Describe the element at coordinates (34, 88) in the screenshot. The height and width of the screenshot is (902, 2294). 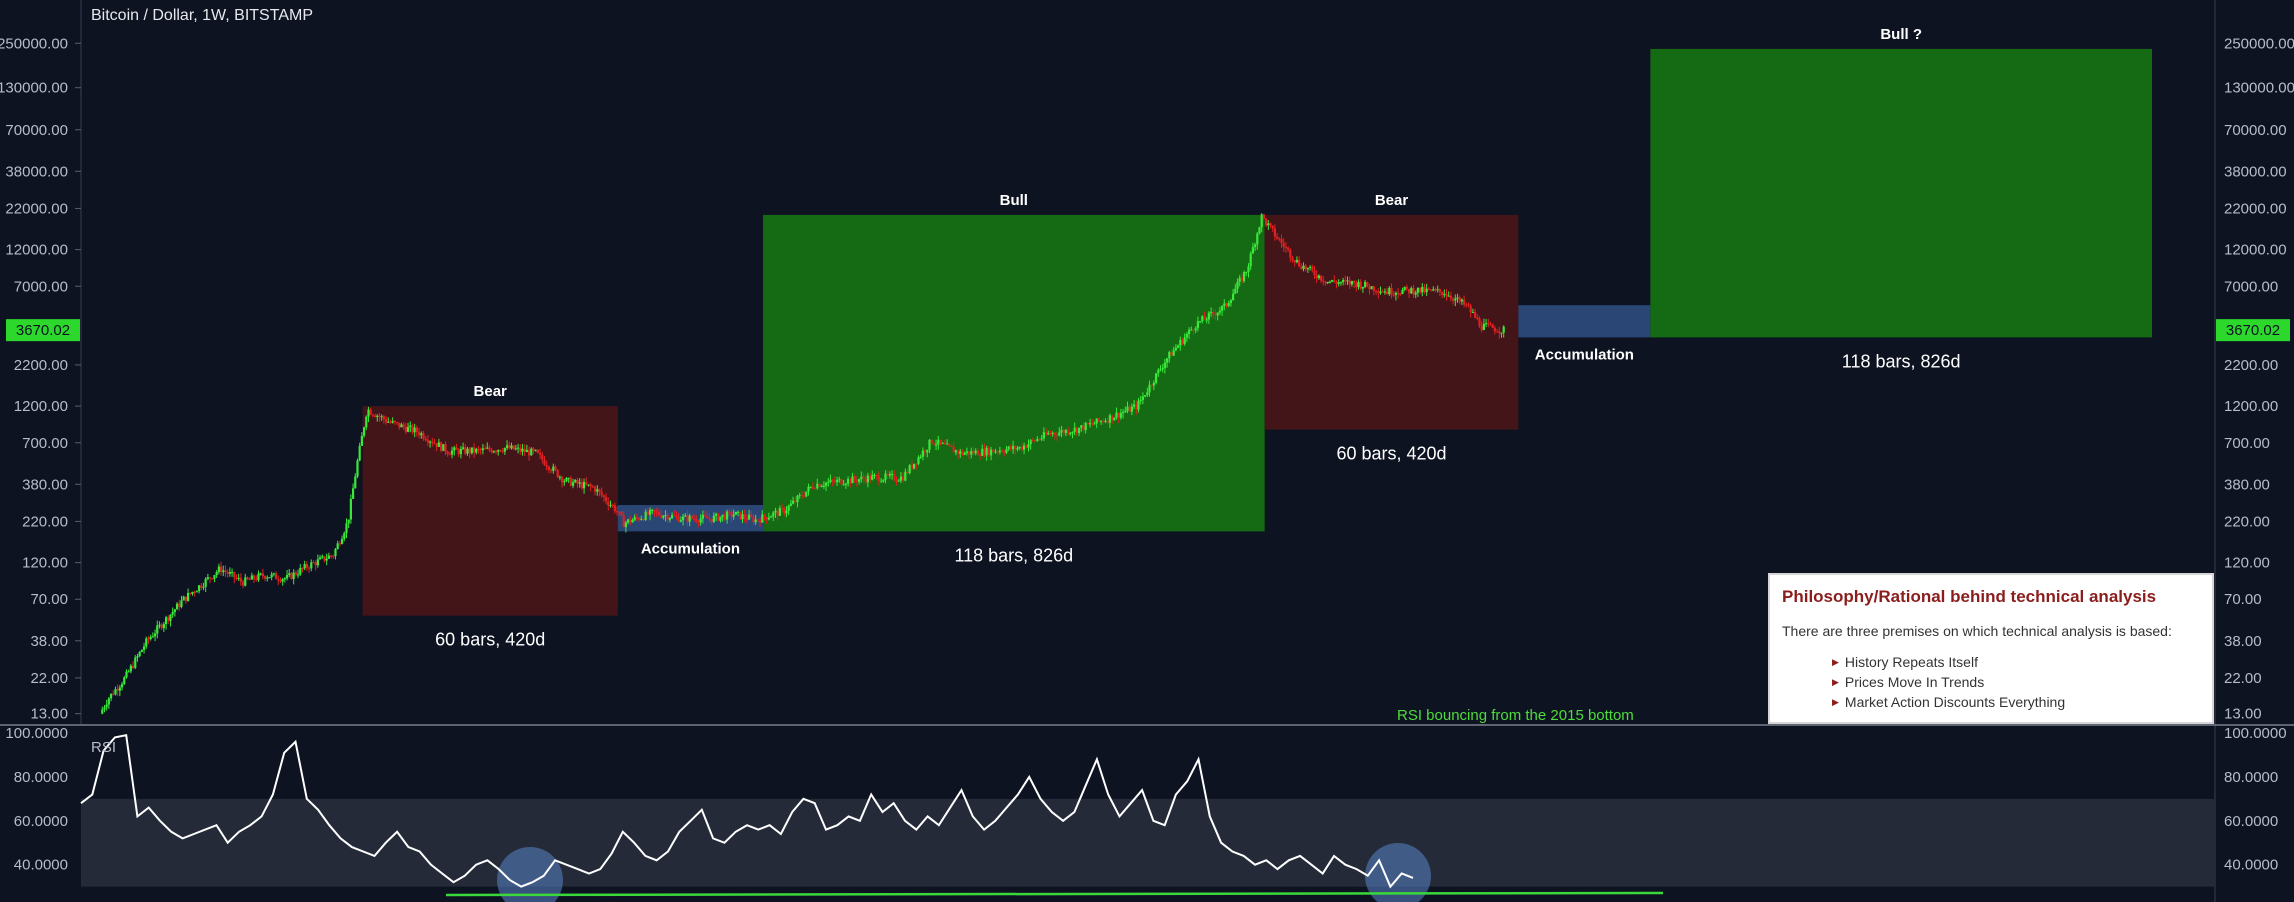
I see `price-tick-label: 130000.00` at that location.